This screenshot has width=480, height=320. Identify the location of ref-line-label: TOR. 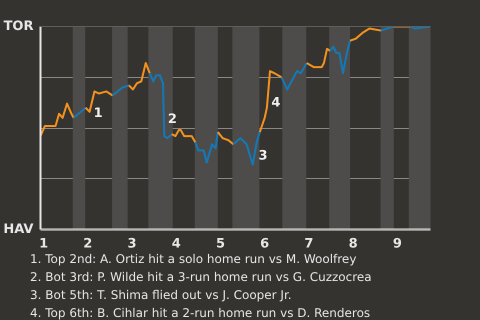
(19, 26).